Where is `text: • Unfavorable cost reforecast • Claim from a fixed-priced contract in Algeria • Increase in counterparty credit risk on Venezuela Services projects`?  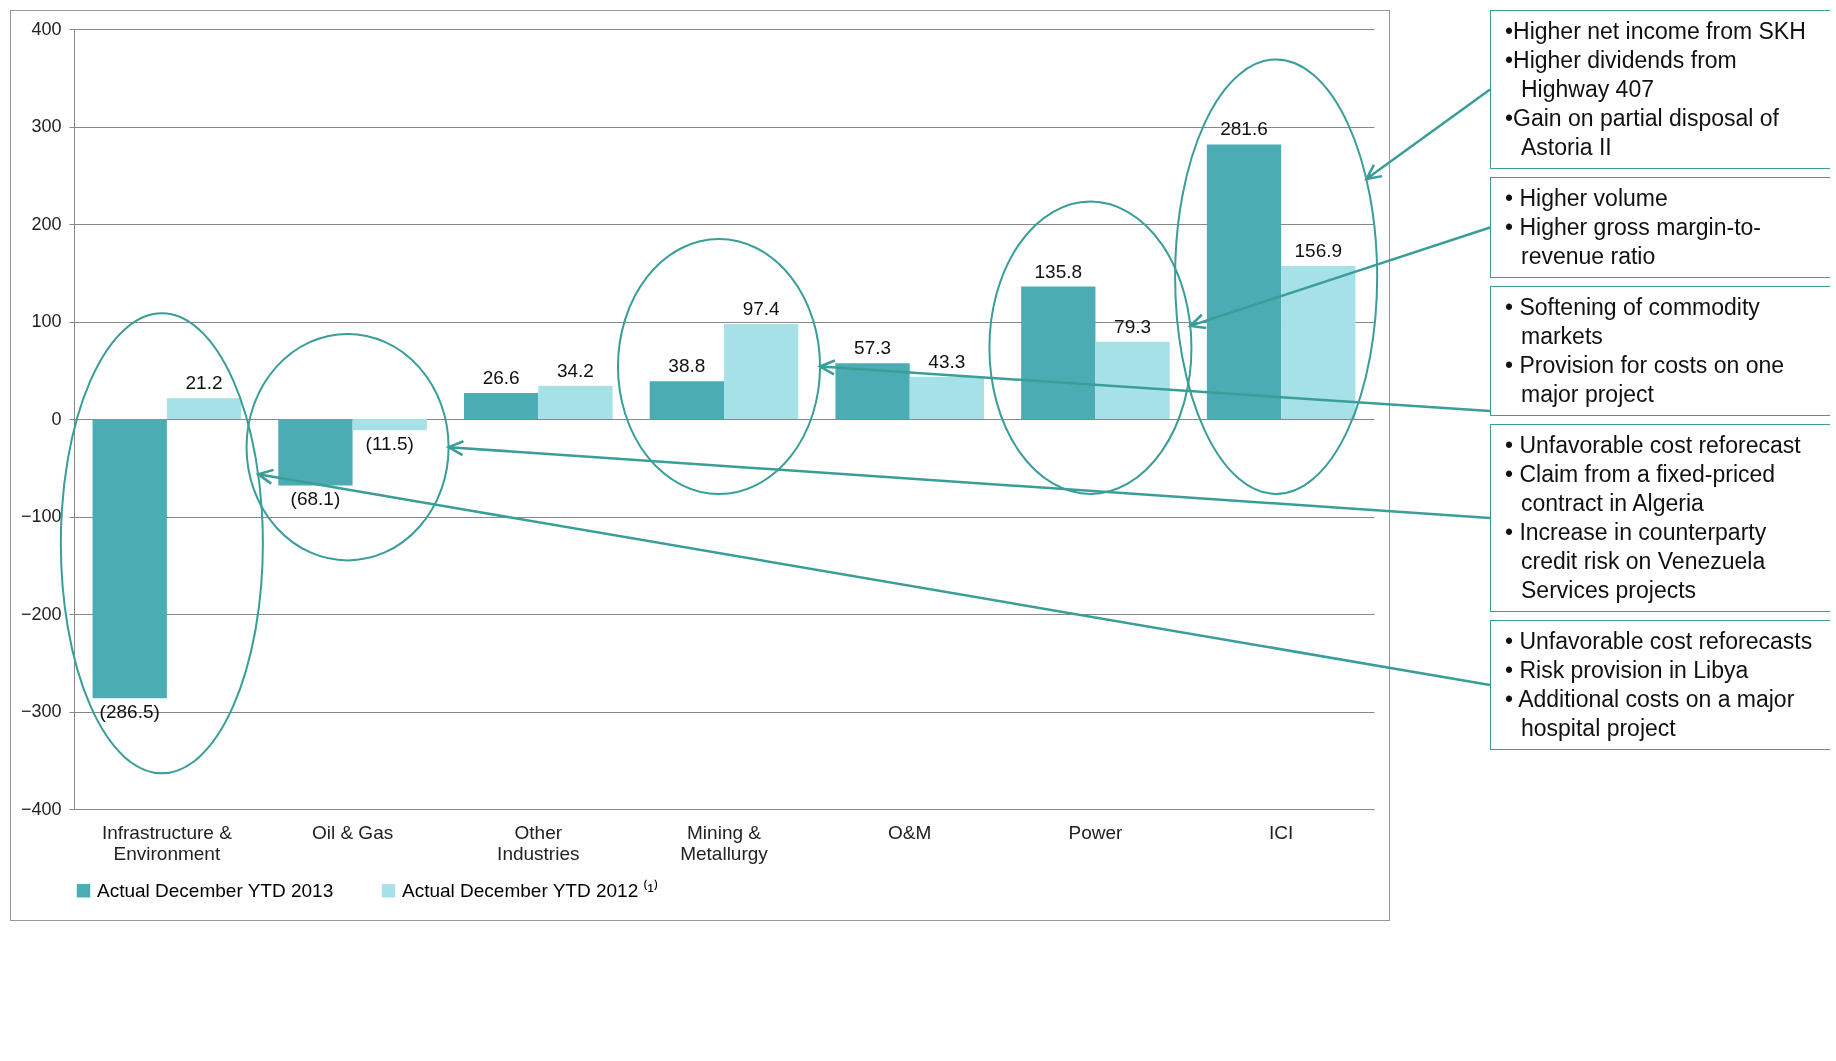
text: • Unfavorable cost reforecast • Claim from a fixed-priced contract in Algeria • Increase in counterparty credit risk on Venezuela Services projects is located at coordinates (1653, 518).